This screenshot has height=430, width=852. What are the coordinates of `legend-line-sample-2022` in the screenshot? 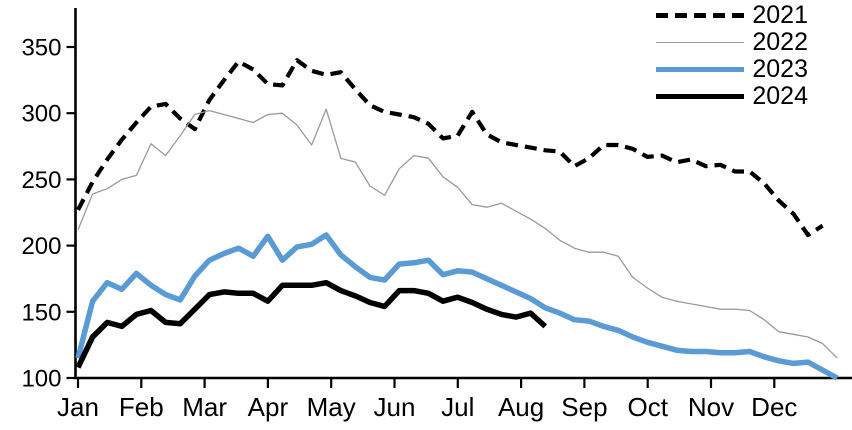 It's located at (700, 42).